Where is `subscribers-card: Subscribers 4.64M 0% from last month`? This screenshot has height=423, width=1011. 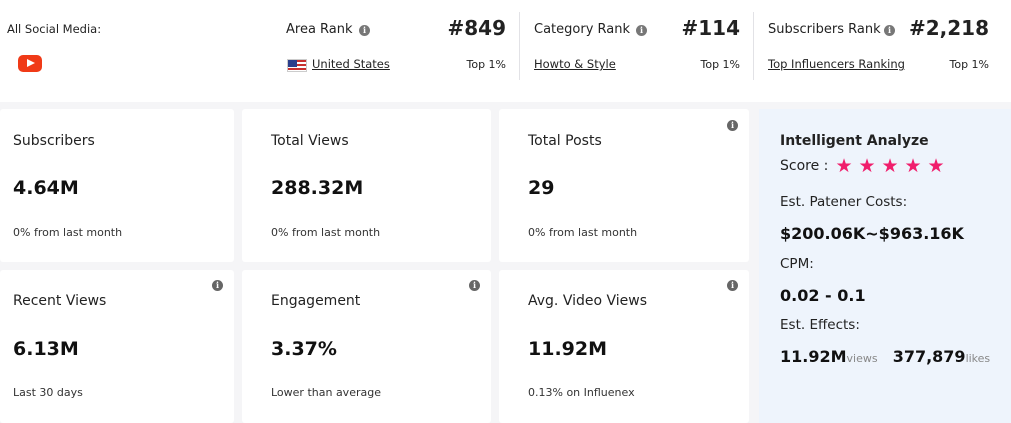 subscribers-card: Subscribers 4.64M 0% from last month is located at coordinates (117, 185).